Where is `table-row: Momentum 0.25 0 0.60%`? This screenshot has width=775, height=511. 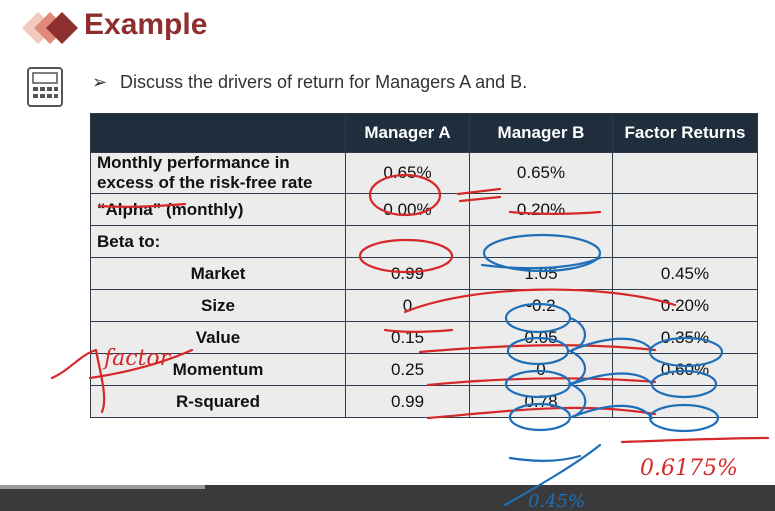
table-row: Momentum 0.25 0 0.60% is located at coordinates (424, 369).